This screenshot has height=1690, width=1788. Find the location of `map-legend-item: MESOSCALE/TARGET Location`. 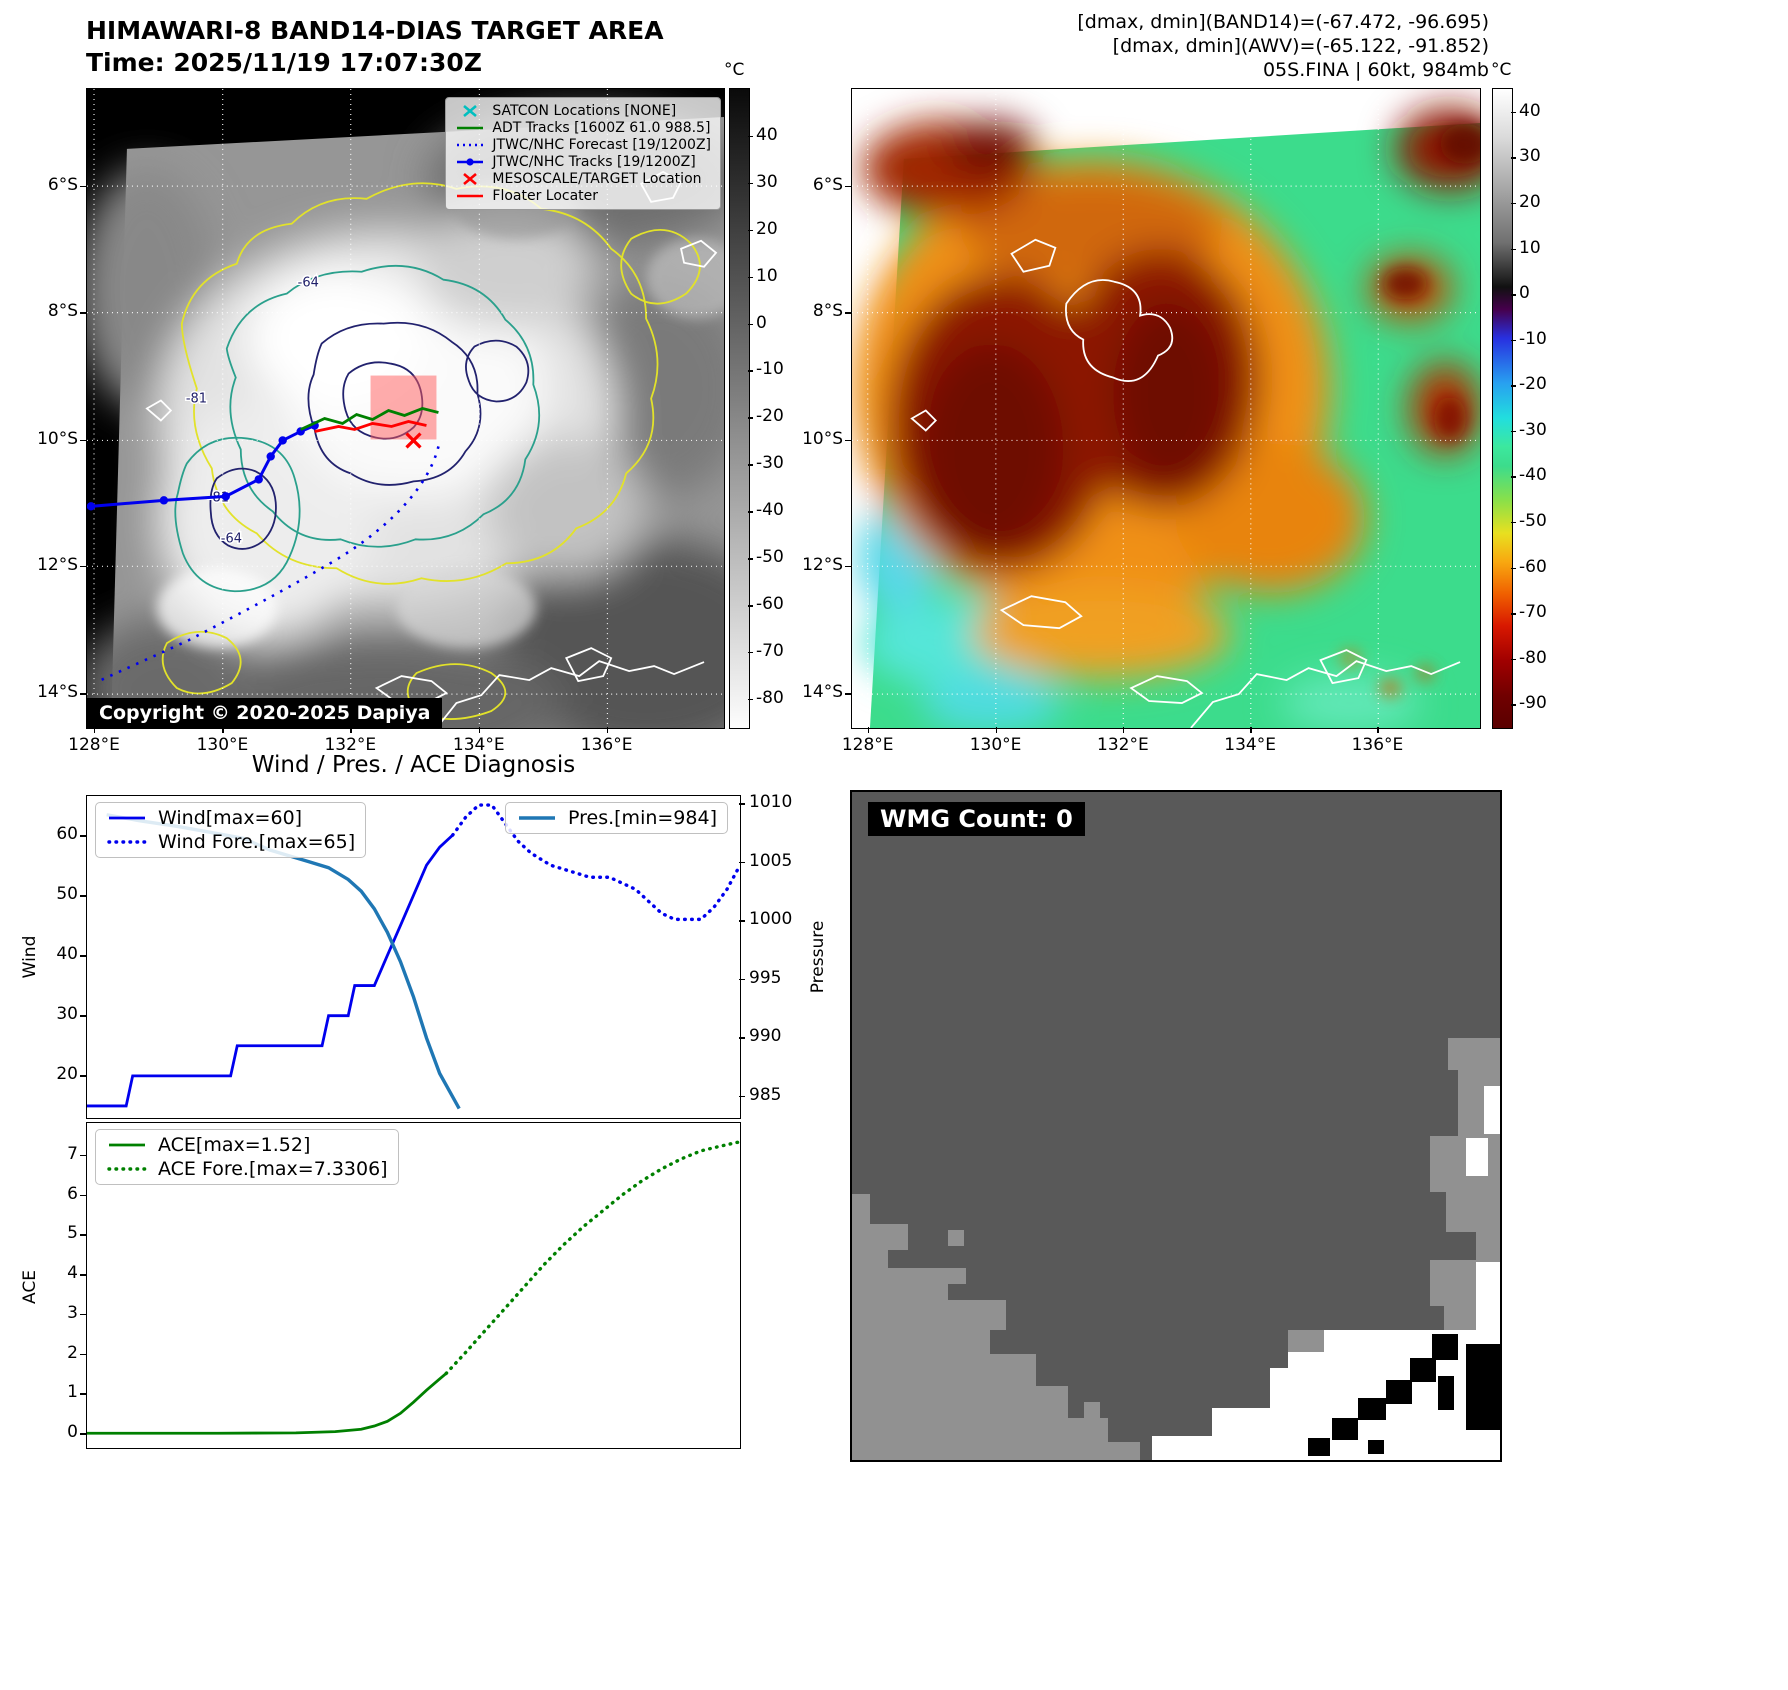

map-legend-item: MESOSCALE/TARGET Location is located at coordinates (583, 179).